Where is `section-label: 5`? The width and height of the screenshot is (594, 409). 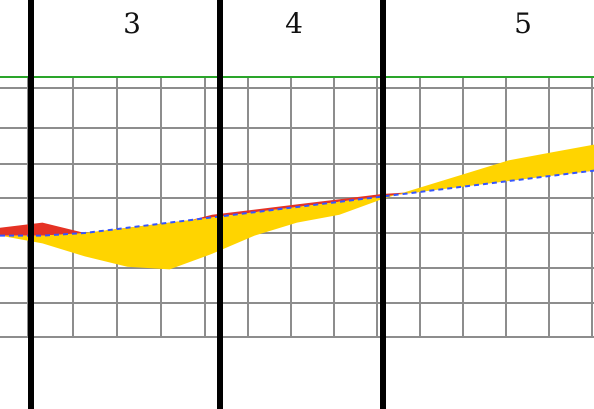 section-label: 5 is located at coordinates (523, 23).